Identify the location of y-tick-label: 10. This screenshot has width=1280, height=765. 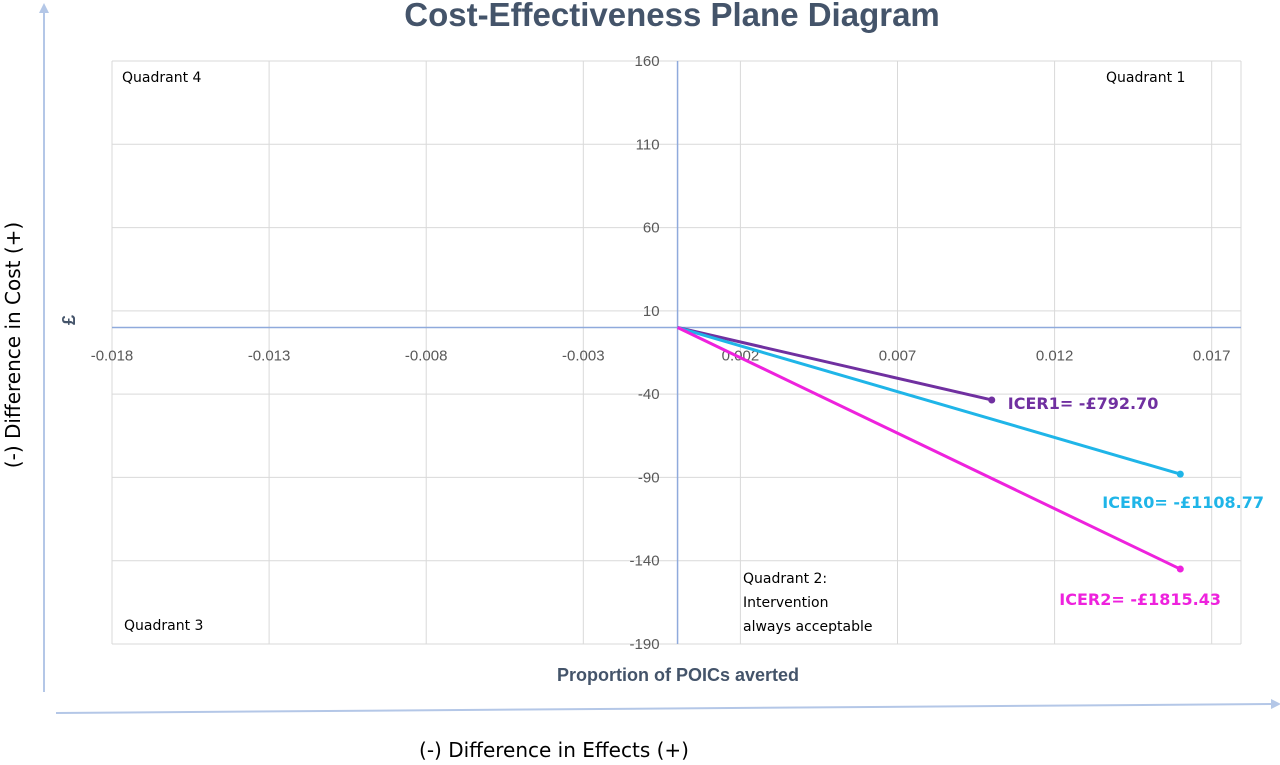
(651, 311).